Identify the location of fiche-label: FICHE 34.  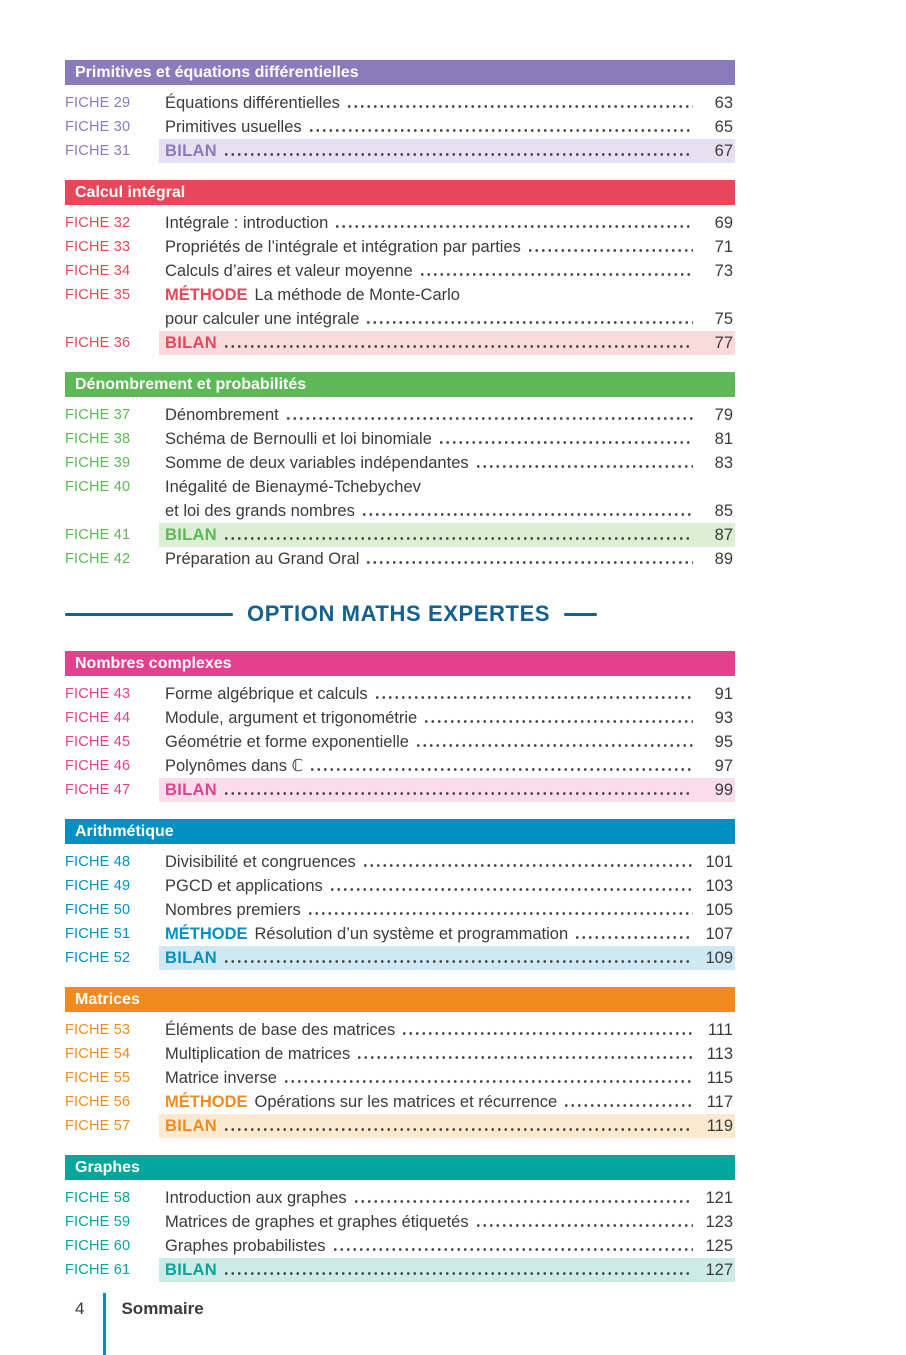
(98, 271).